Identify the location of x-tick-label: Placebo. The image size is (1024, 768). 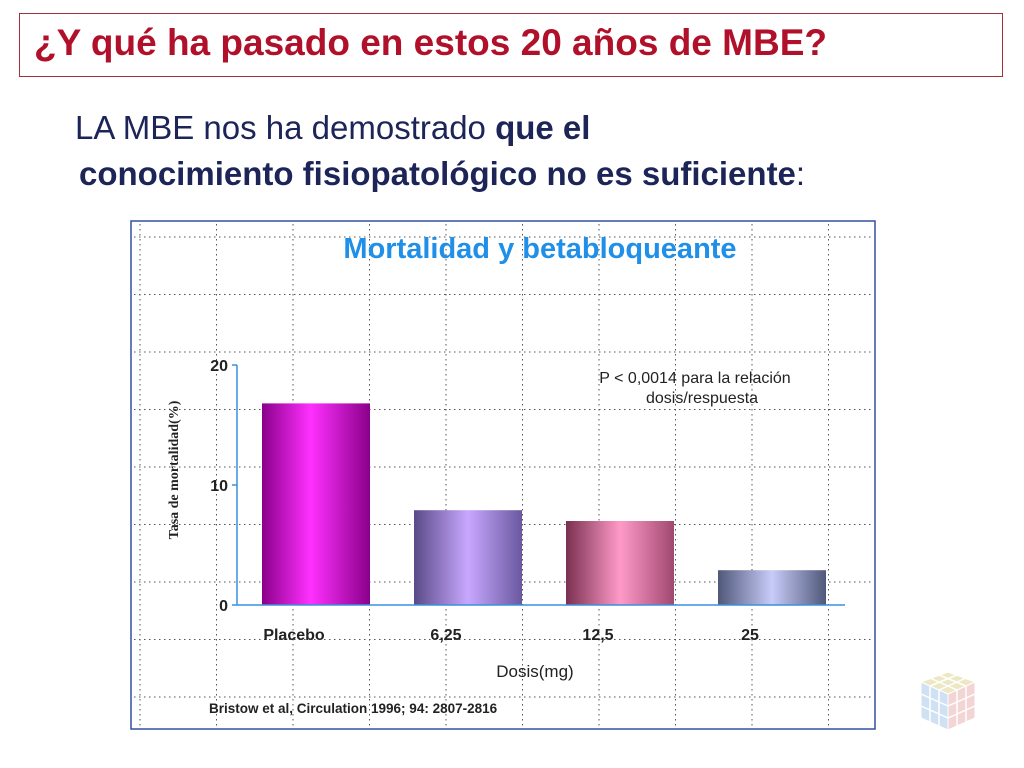
(294, 635).